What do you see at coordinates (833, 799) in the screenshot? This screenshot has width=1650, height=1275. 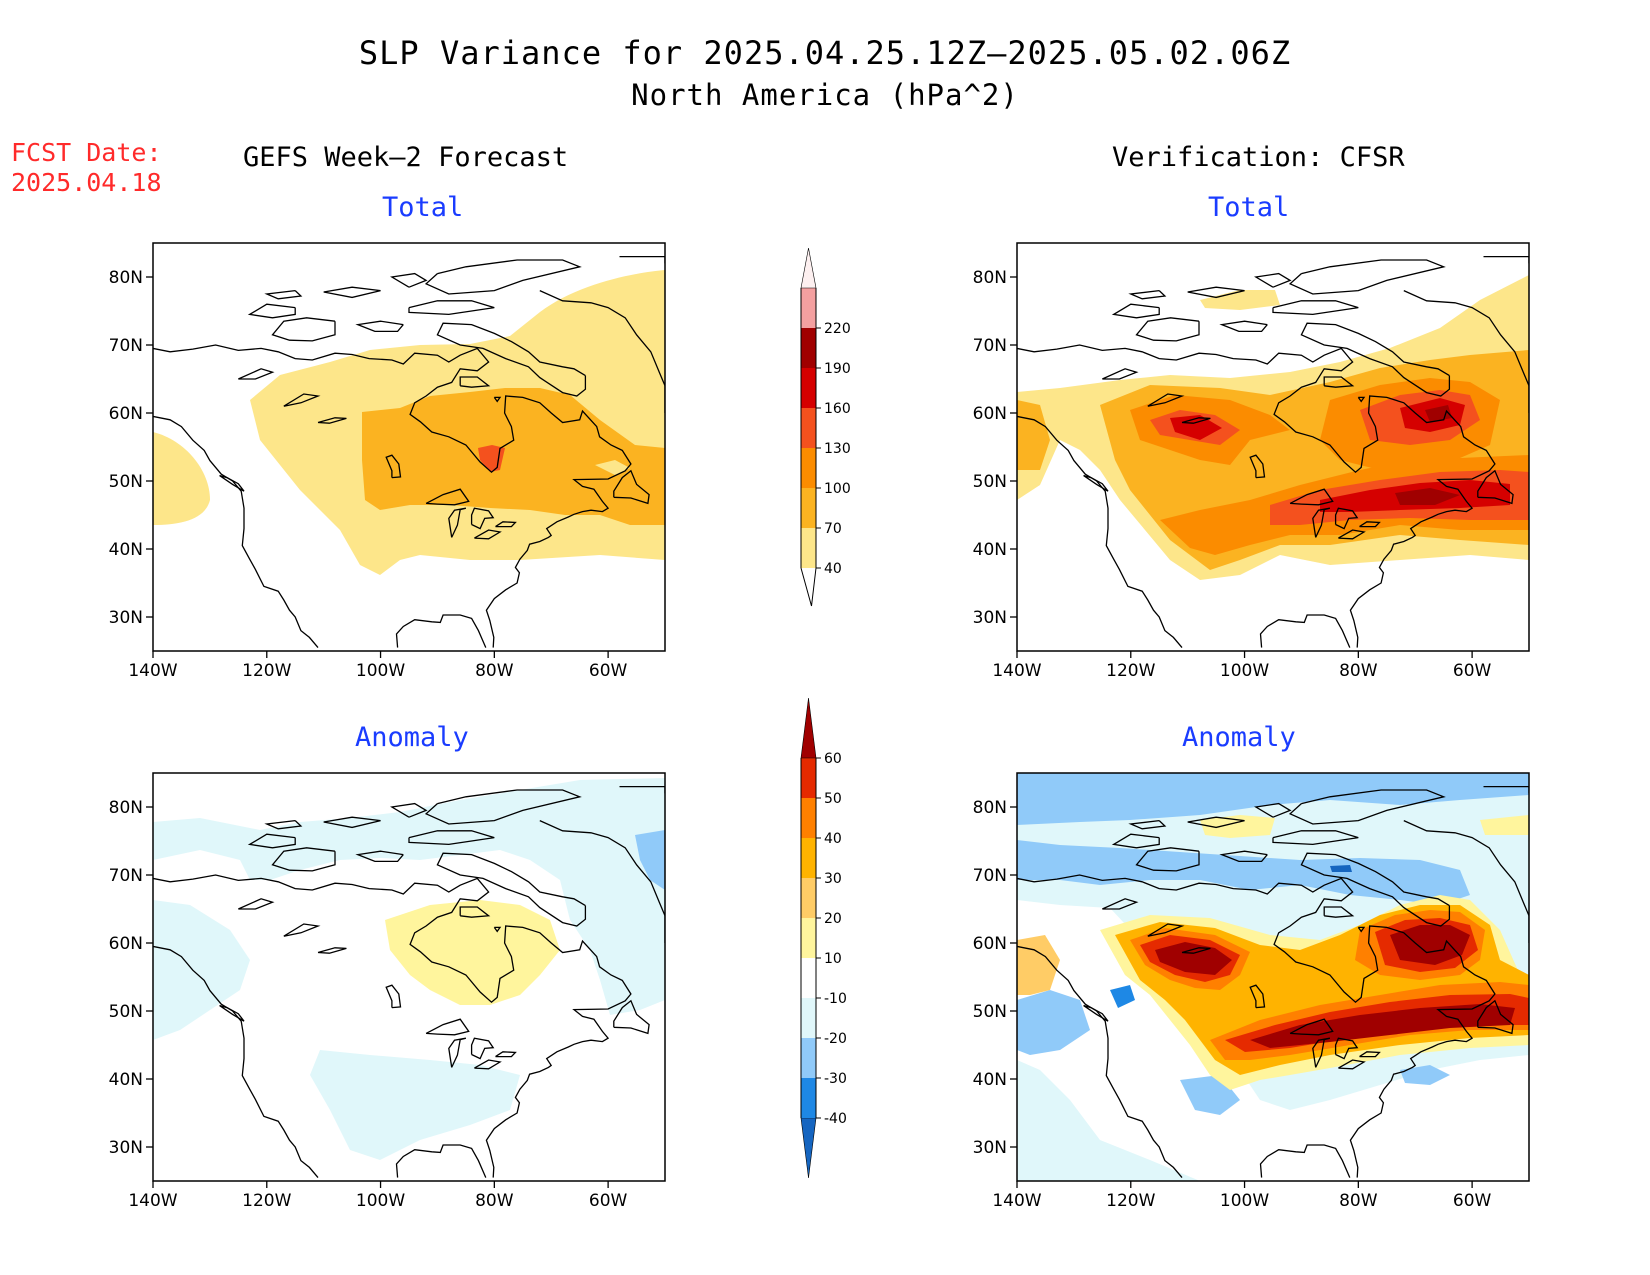 I see `colorbar-anomaly-label: 50` at bounding box center [833, 799].